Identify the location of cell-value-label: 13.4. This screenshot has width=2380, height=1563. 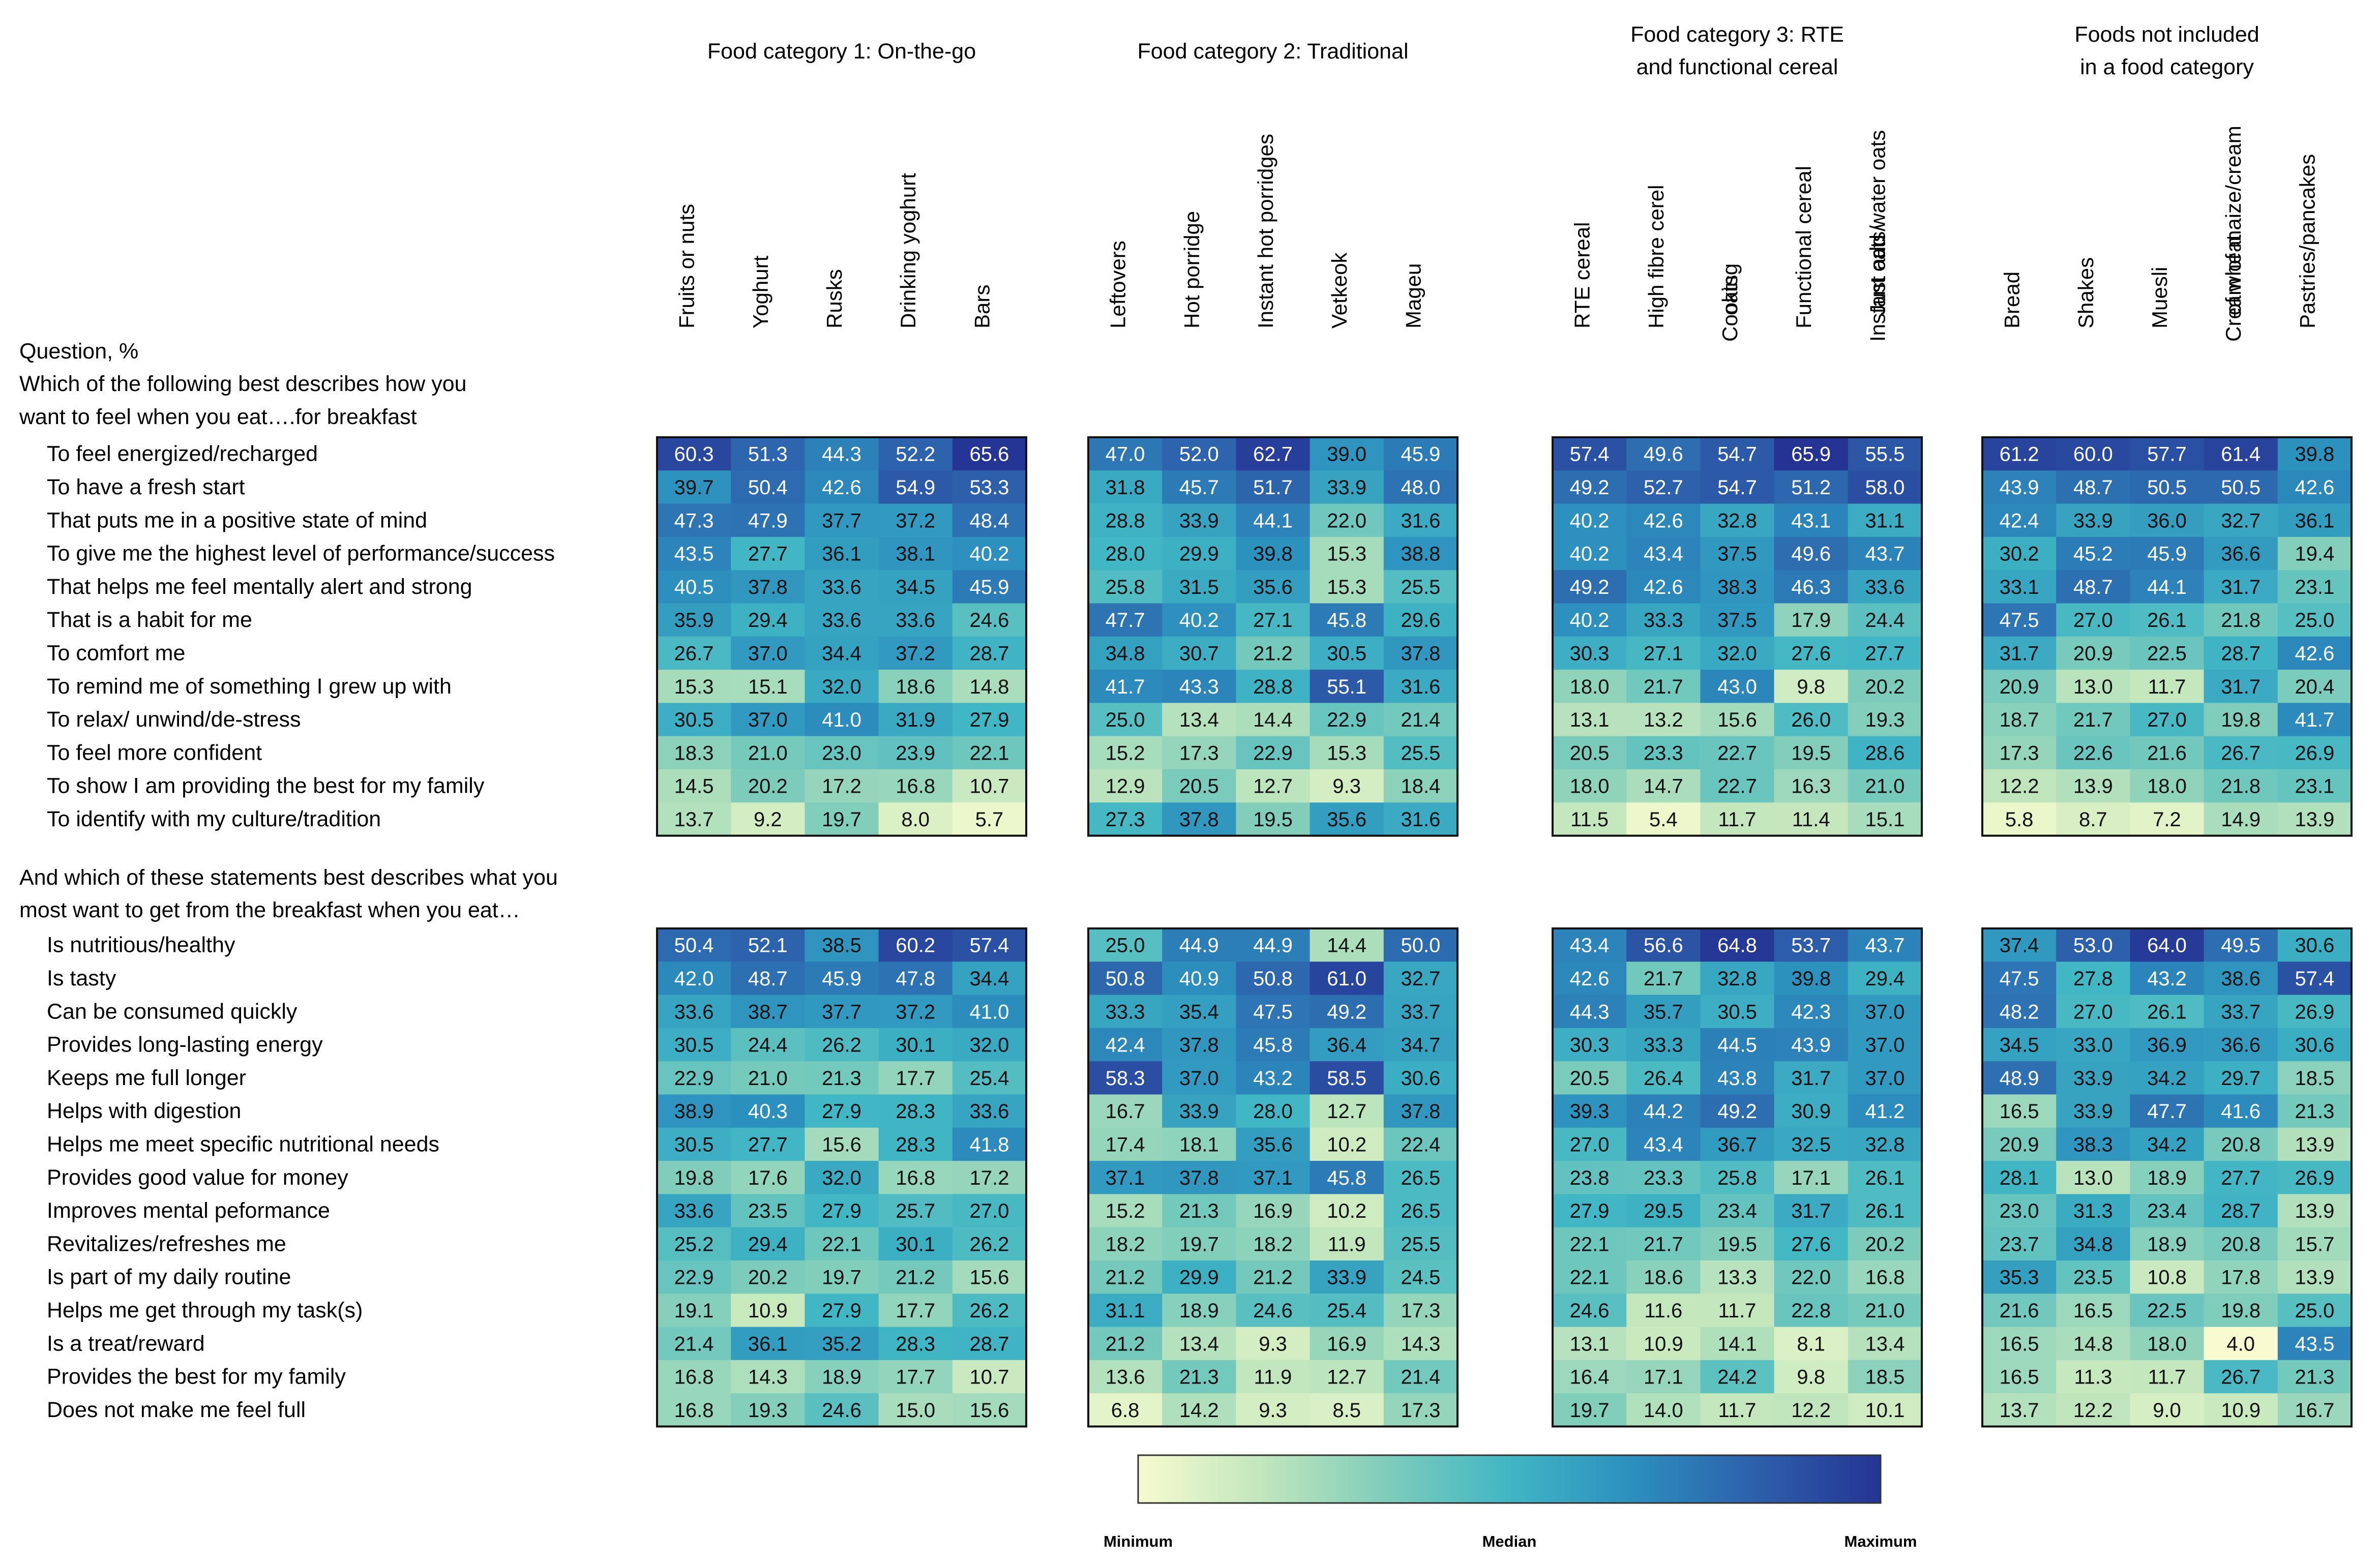
(1885, 1344).